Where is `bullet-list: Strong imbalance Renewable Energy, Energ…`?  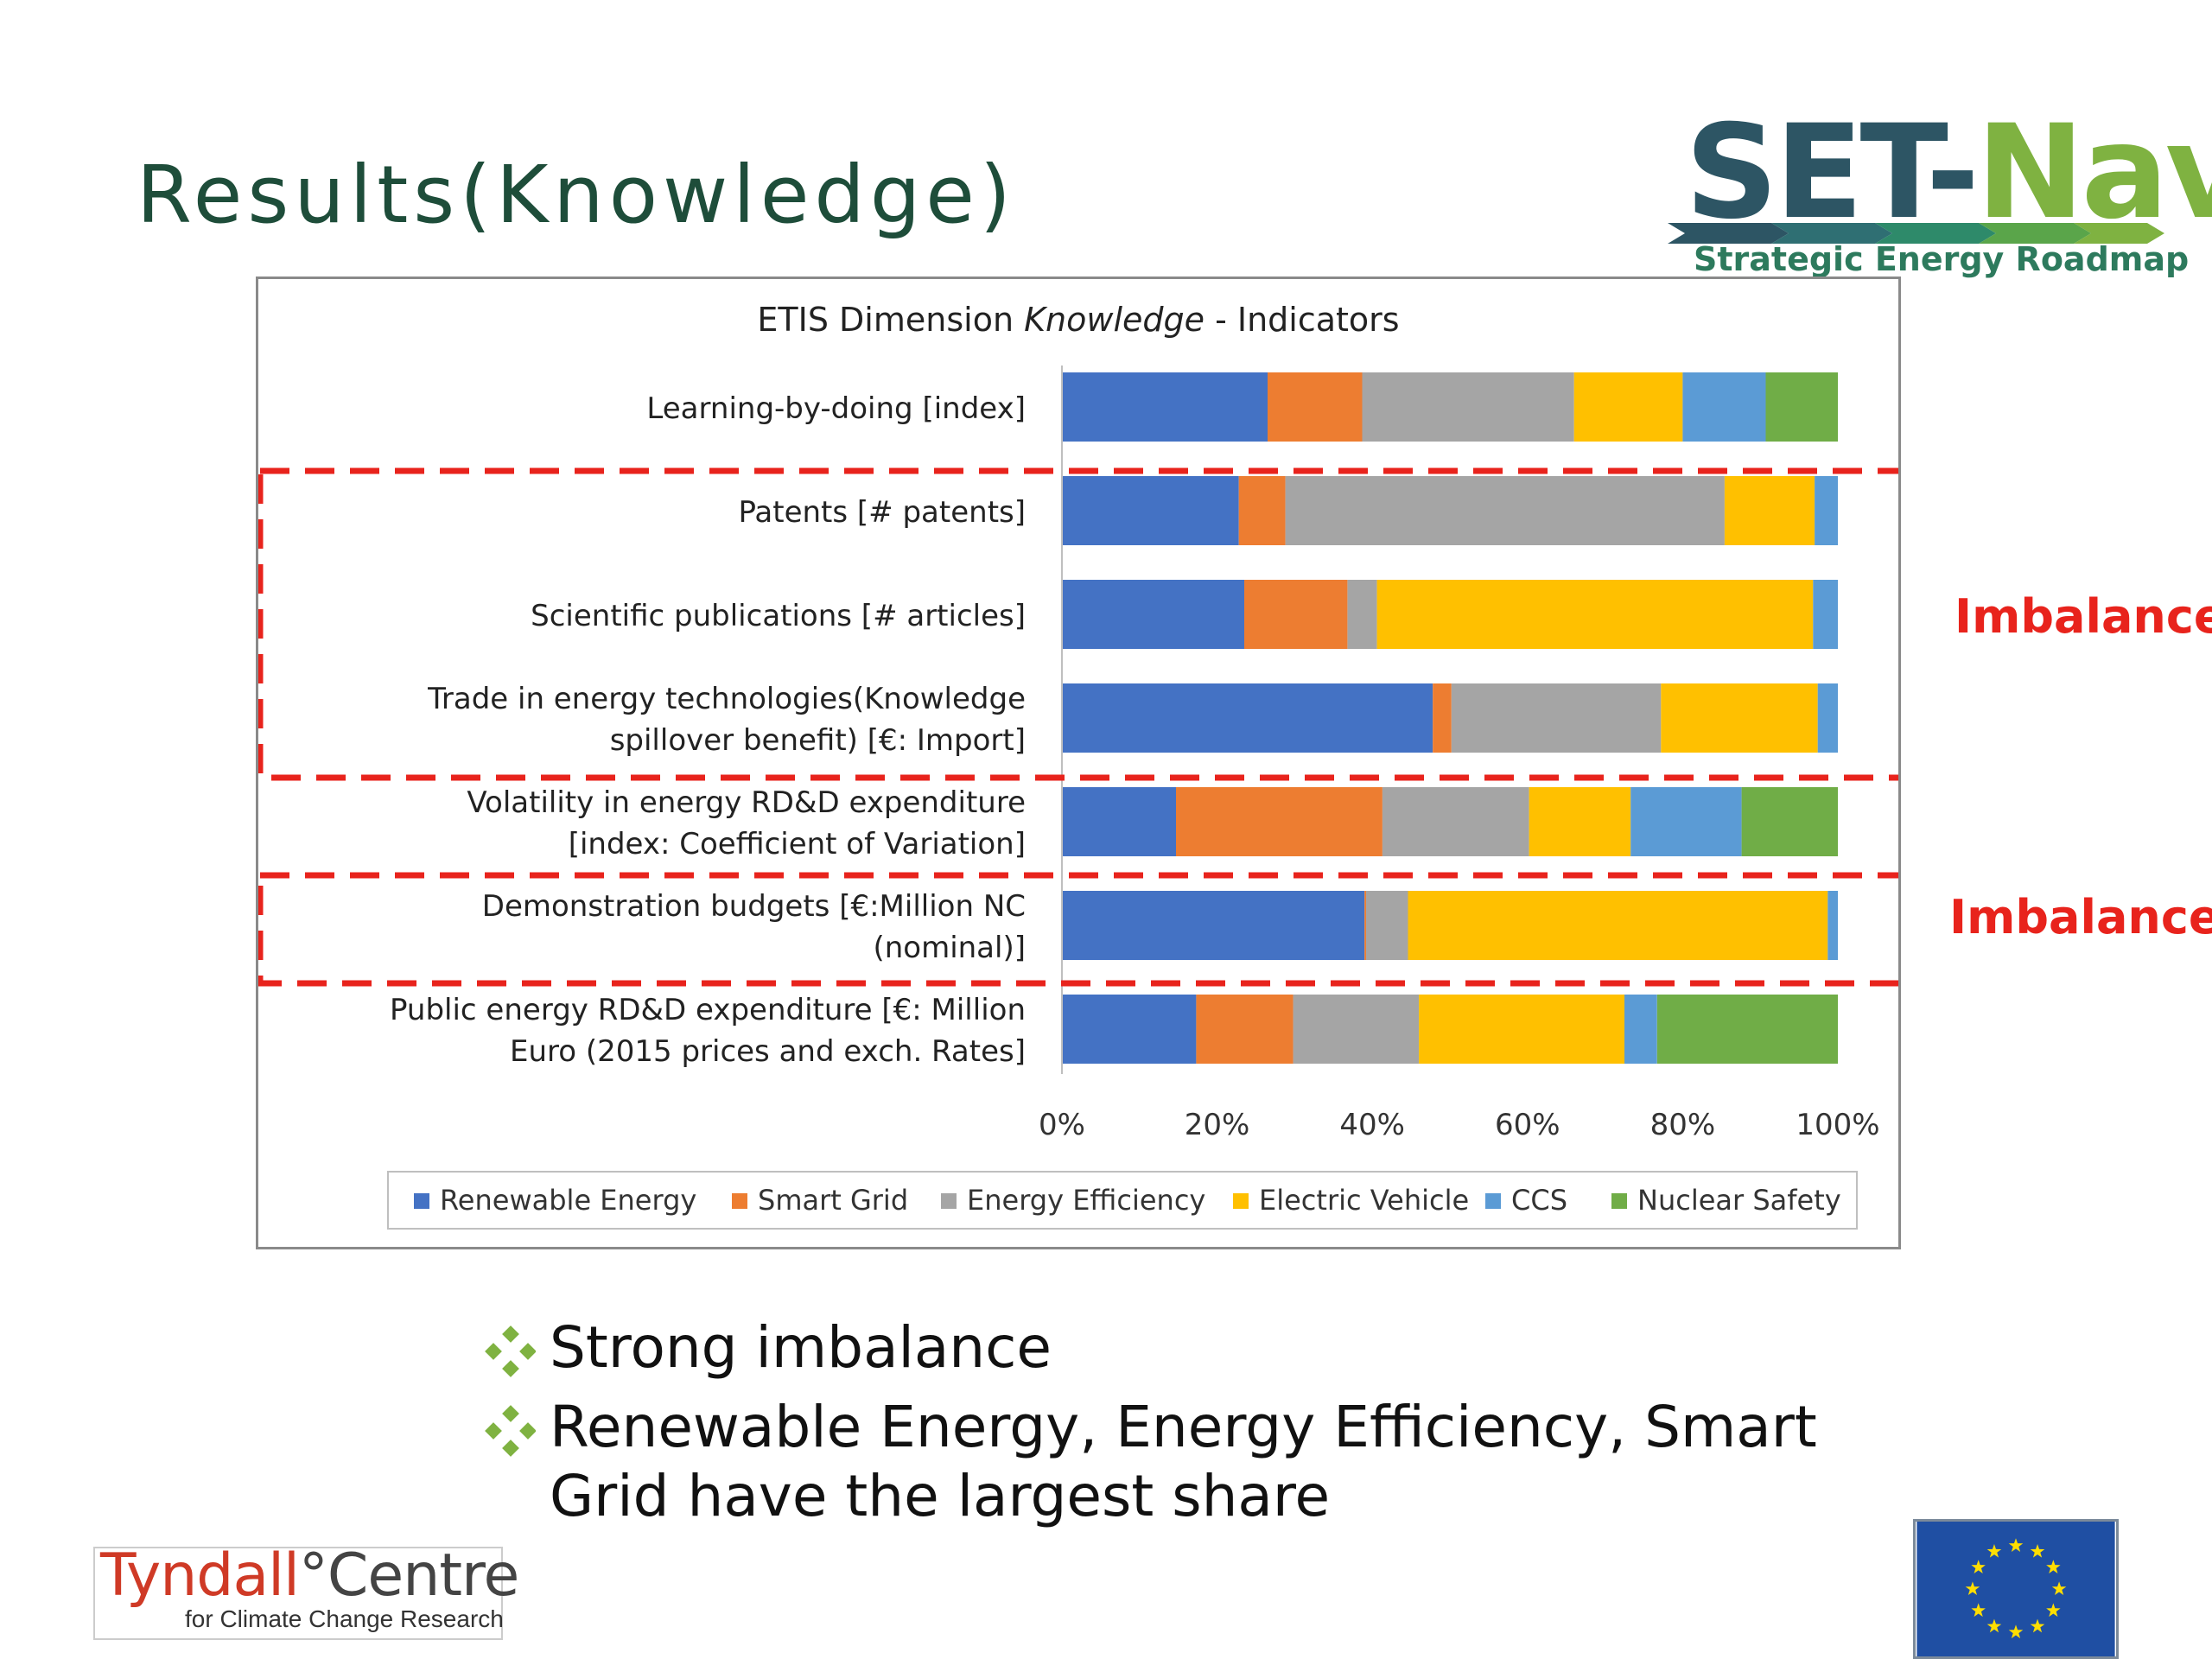 bullet-list: Strong imbalance Renewable Energy, Energ… is located at coordinates (1218, 1427).